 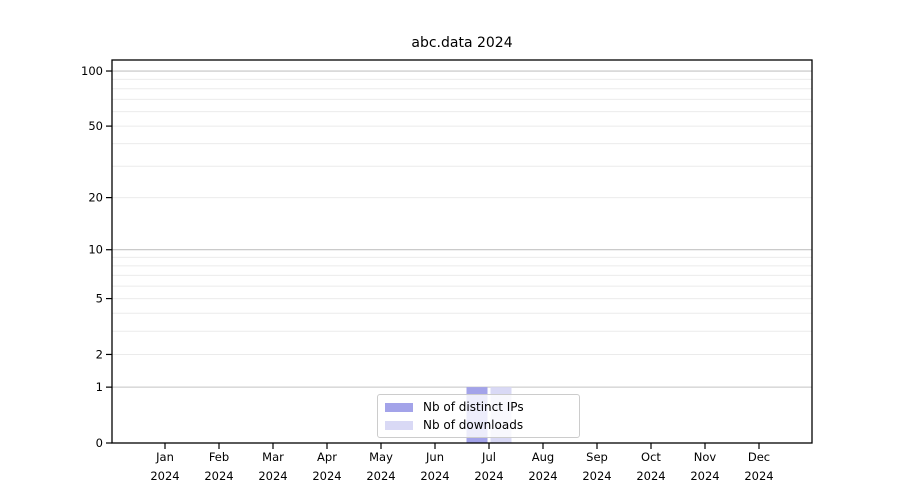 I want to click on x-tick-label-month: Sep, so click(x=597, y=457).